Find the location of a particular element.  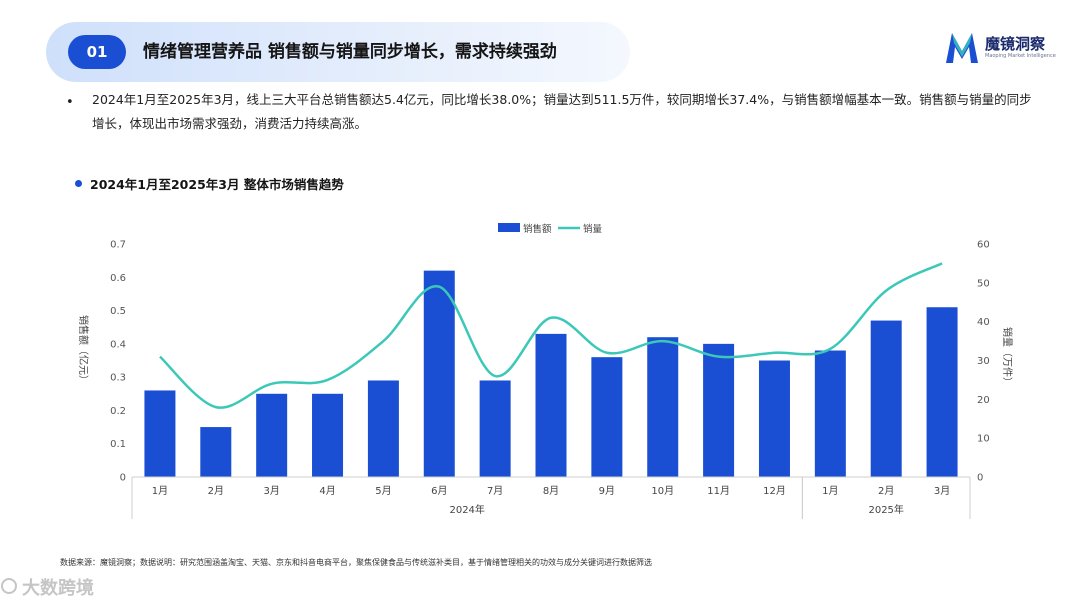

x-tick-label: 5月 is located at coordinates (383, 491).